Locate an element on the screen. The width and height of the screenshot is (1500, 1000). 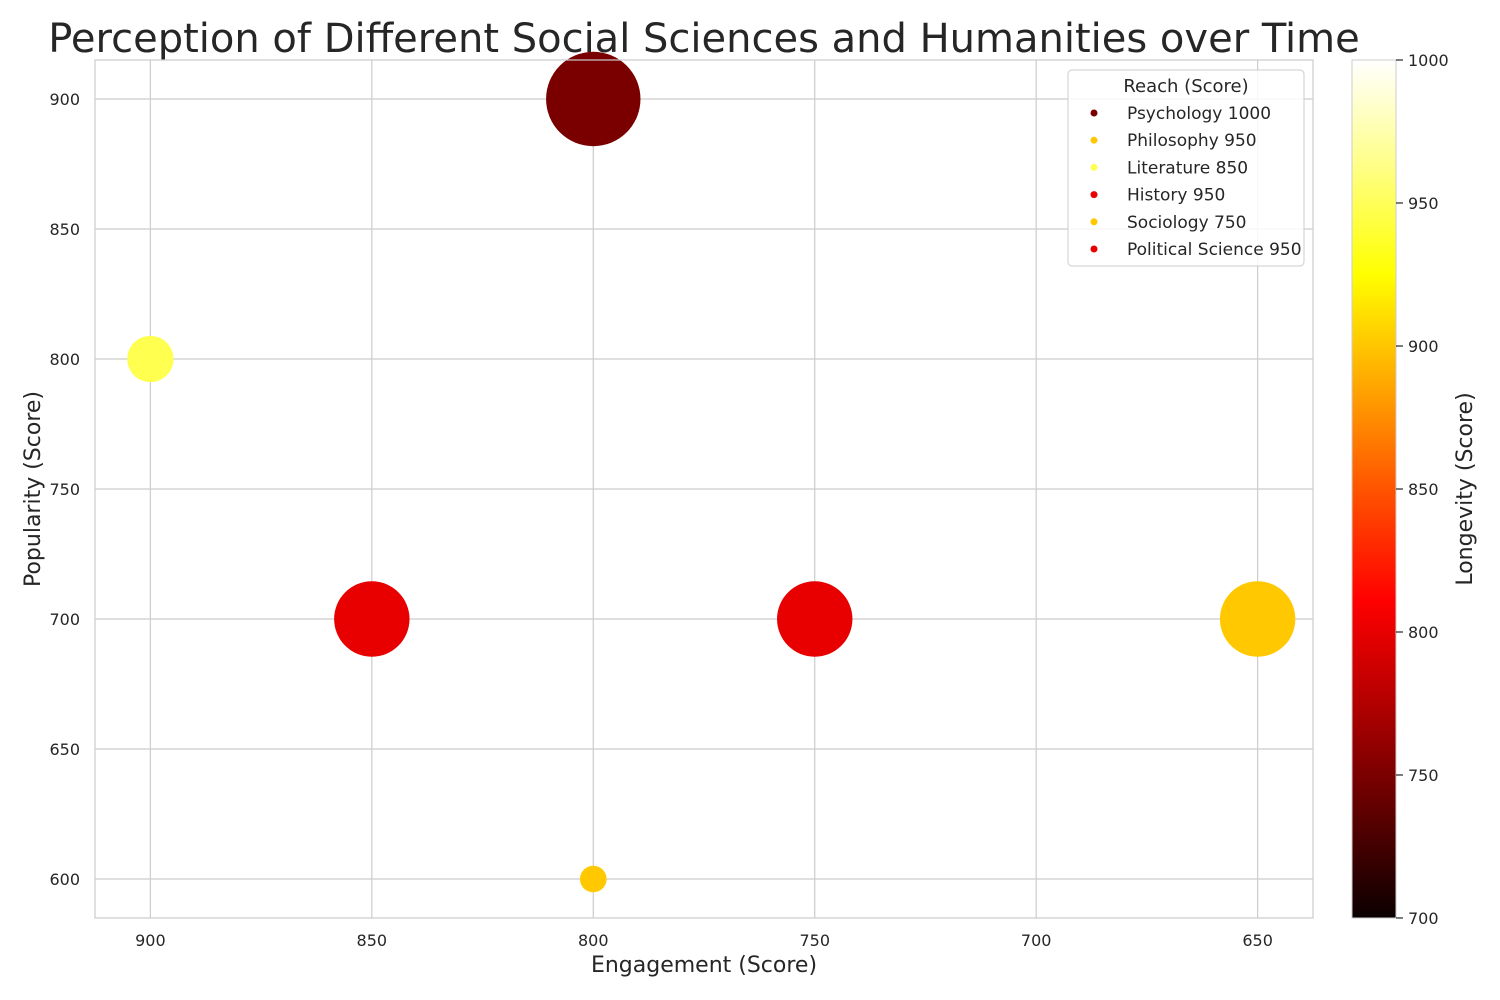
colorbar-ticks: 700 750 800 850 900 950 1000 is located at coordinates (1422, 489).